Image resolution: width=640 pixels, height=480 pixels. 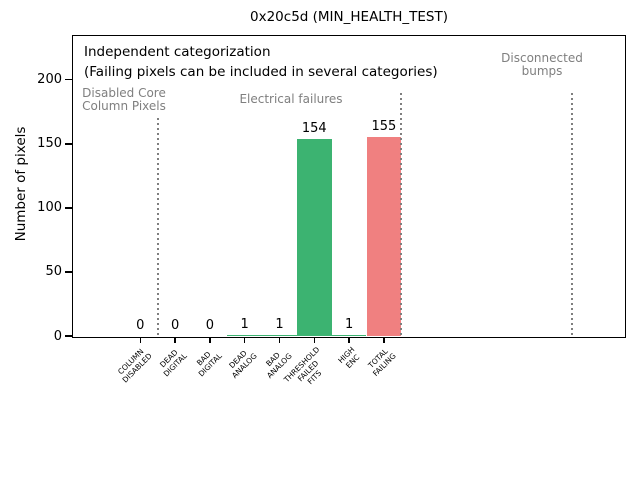 I want to click on annotation-line-1: Independent categorization, so click(x=177, y=52).